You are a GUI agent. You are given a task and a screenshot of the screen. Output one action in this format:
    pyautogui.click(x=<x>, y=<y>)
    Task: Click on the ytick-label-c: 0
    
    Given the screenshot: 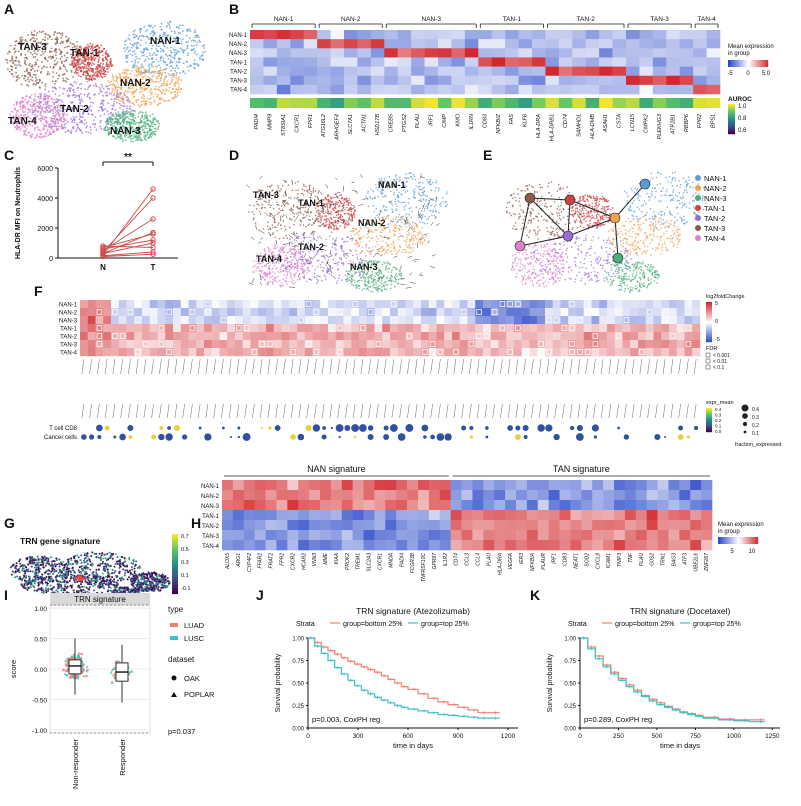 What is the action you would take?
    pyautogui.click(x=51, y=259)
    